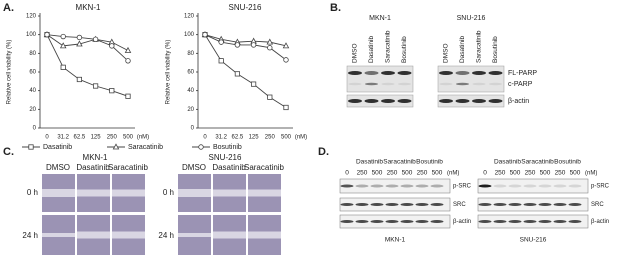 The width and height of the screenshot is (617, 270). What do you see at coordinates (462, 187) in the screenshot?
I see `band-label: p-SRC` at bounding box center [462, 187].